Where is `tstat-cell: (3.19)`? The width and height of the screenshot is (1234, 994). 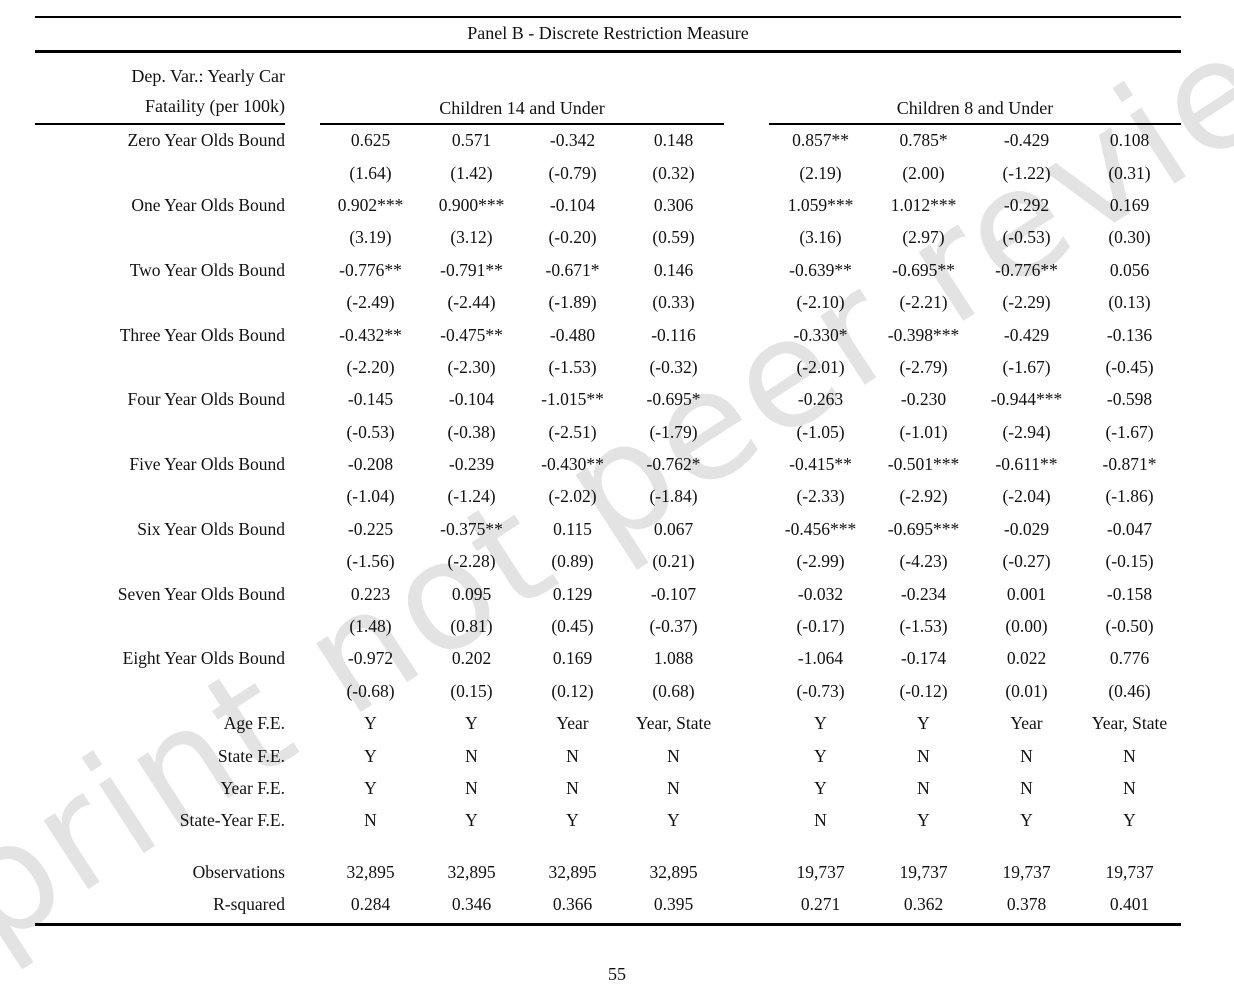 tstat-cell: (3.19) is located at coordinates (370, 237).